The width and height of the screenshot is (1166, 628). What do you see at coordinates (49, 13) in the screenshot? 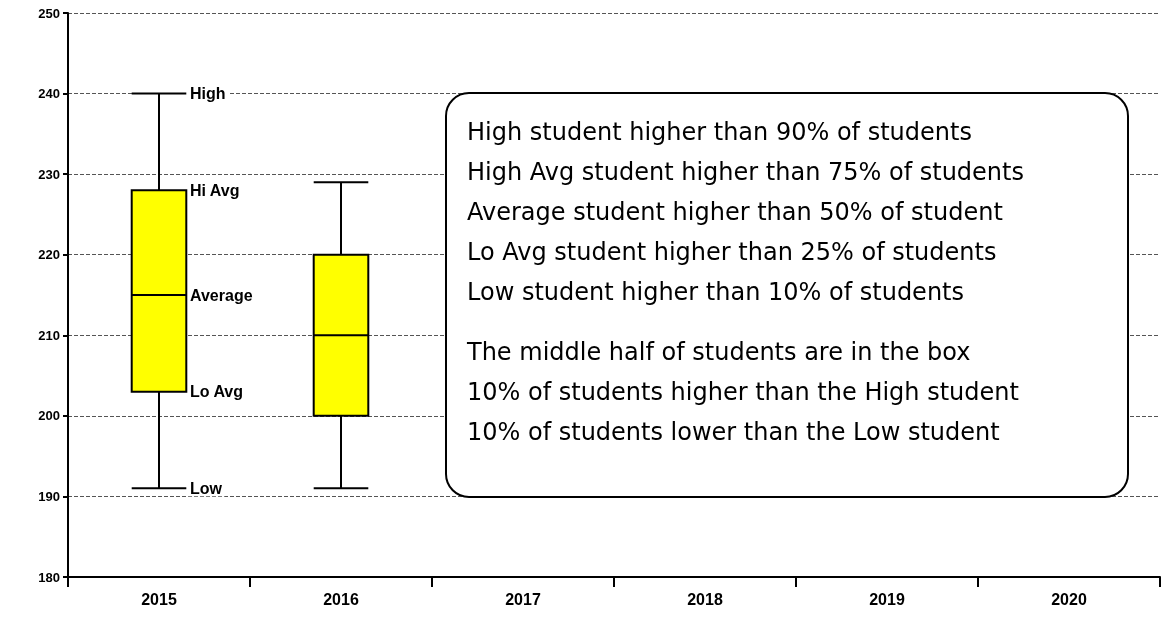
I see `y-tick-label: 250` at bounding box center [49, 13].